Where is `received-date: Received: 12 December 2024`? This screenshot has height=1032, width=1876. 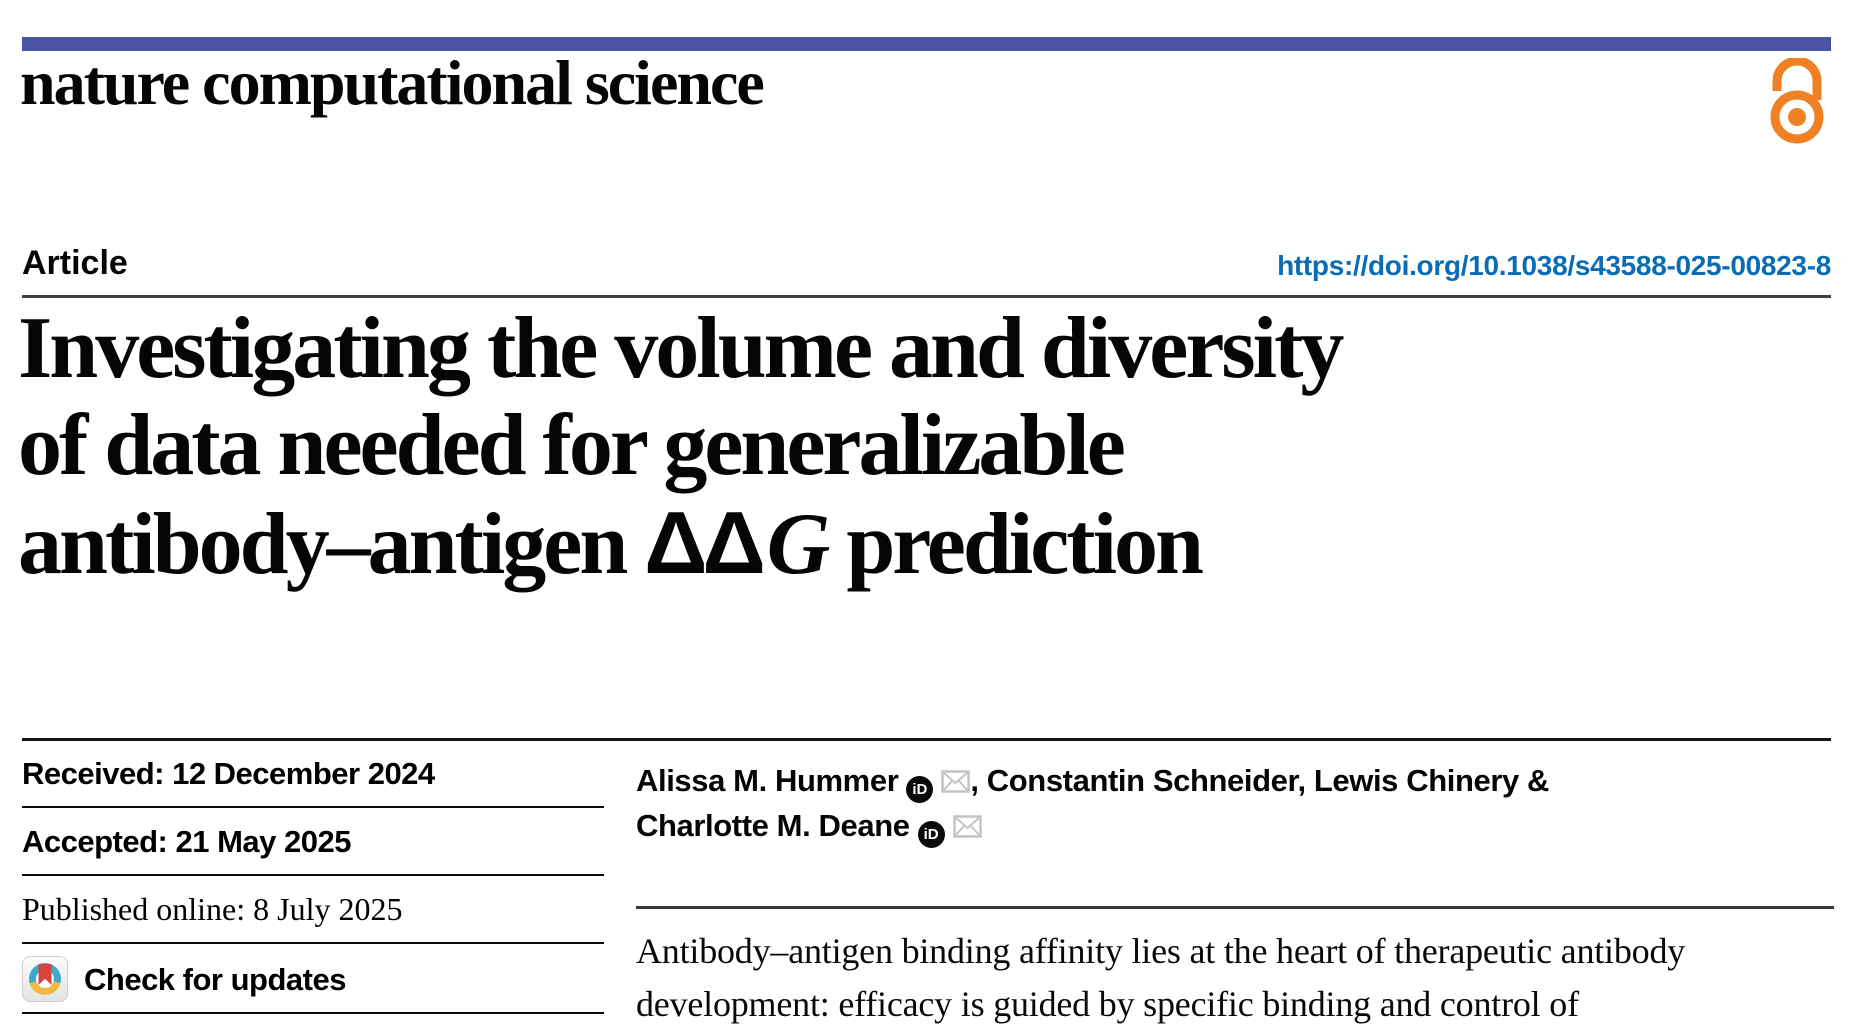
received-date: Received: 12 December 2024 is located at coordinates (313, 774).